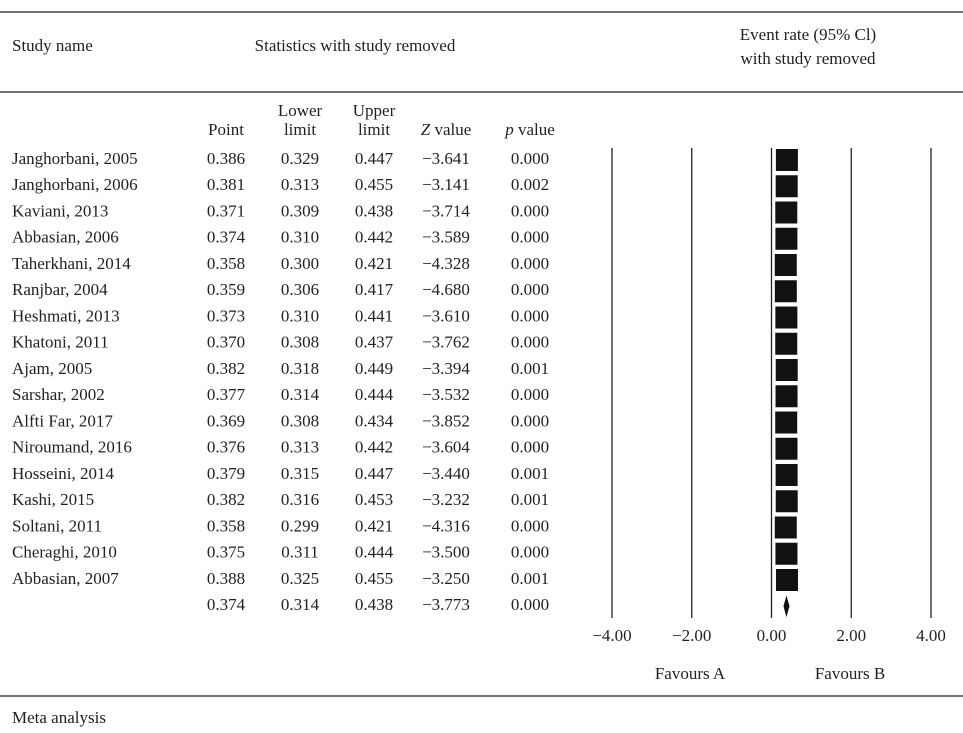  What do you see at coordinates (226, 394) in the screenshot?
I see `cell: 0.377` at bounding box center [226, 394].